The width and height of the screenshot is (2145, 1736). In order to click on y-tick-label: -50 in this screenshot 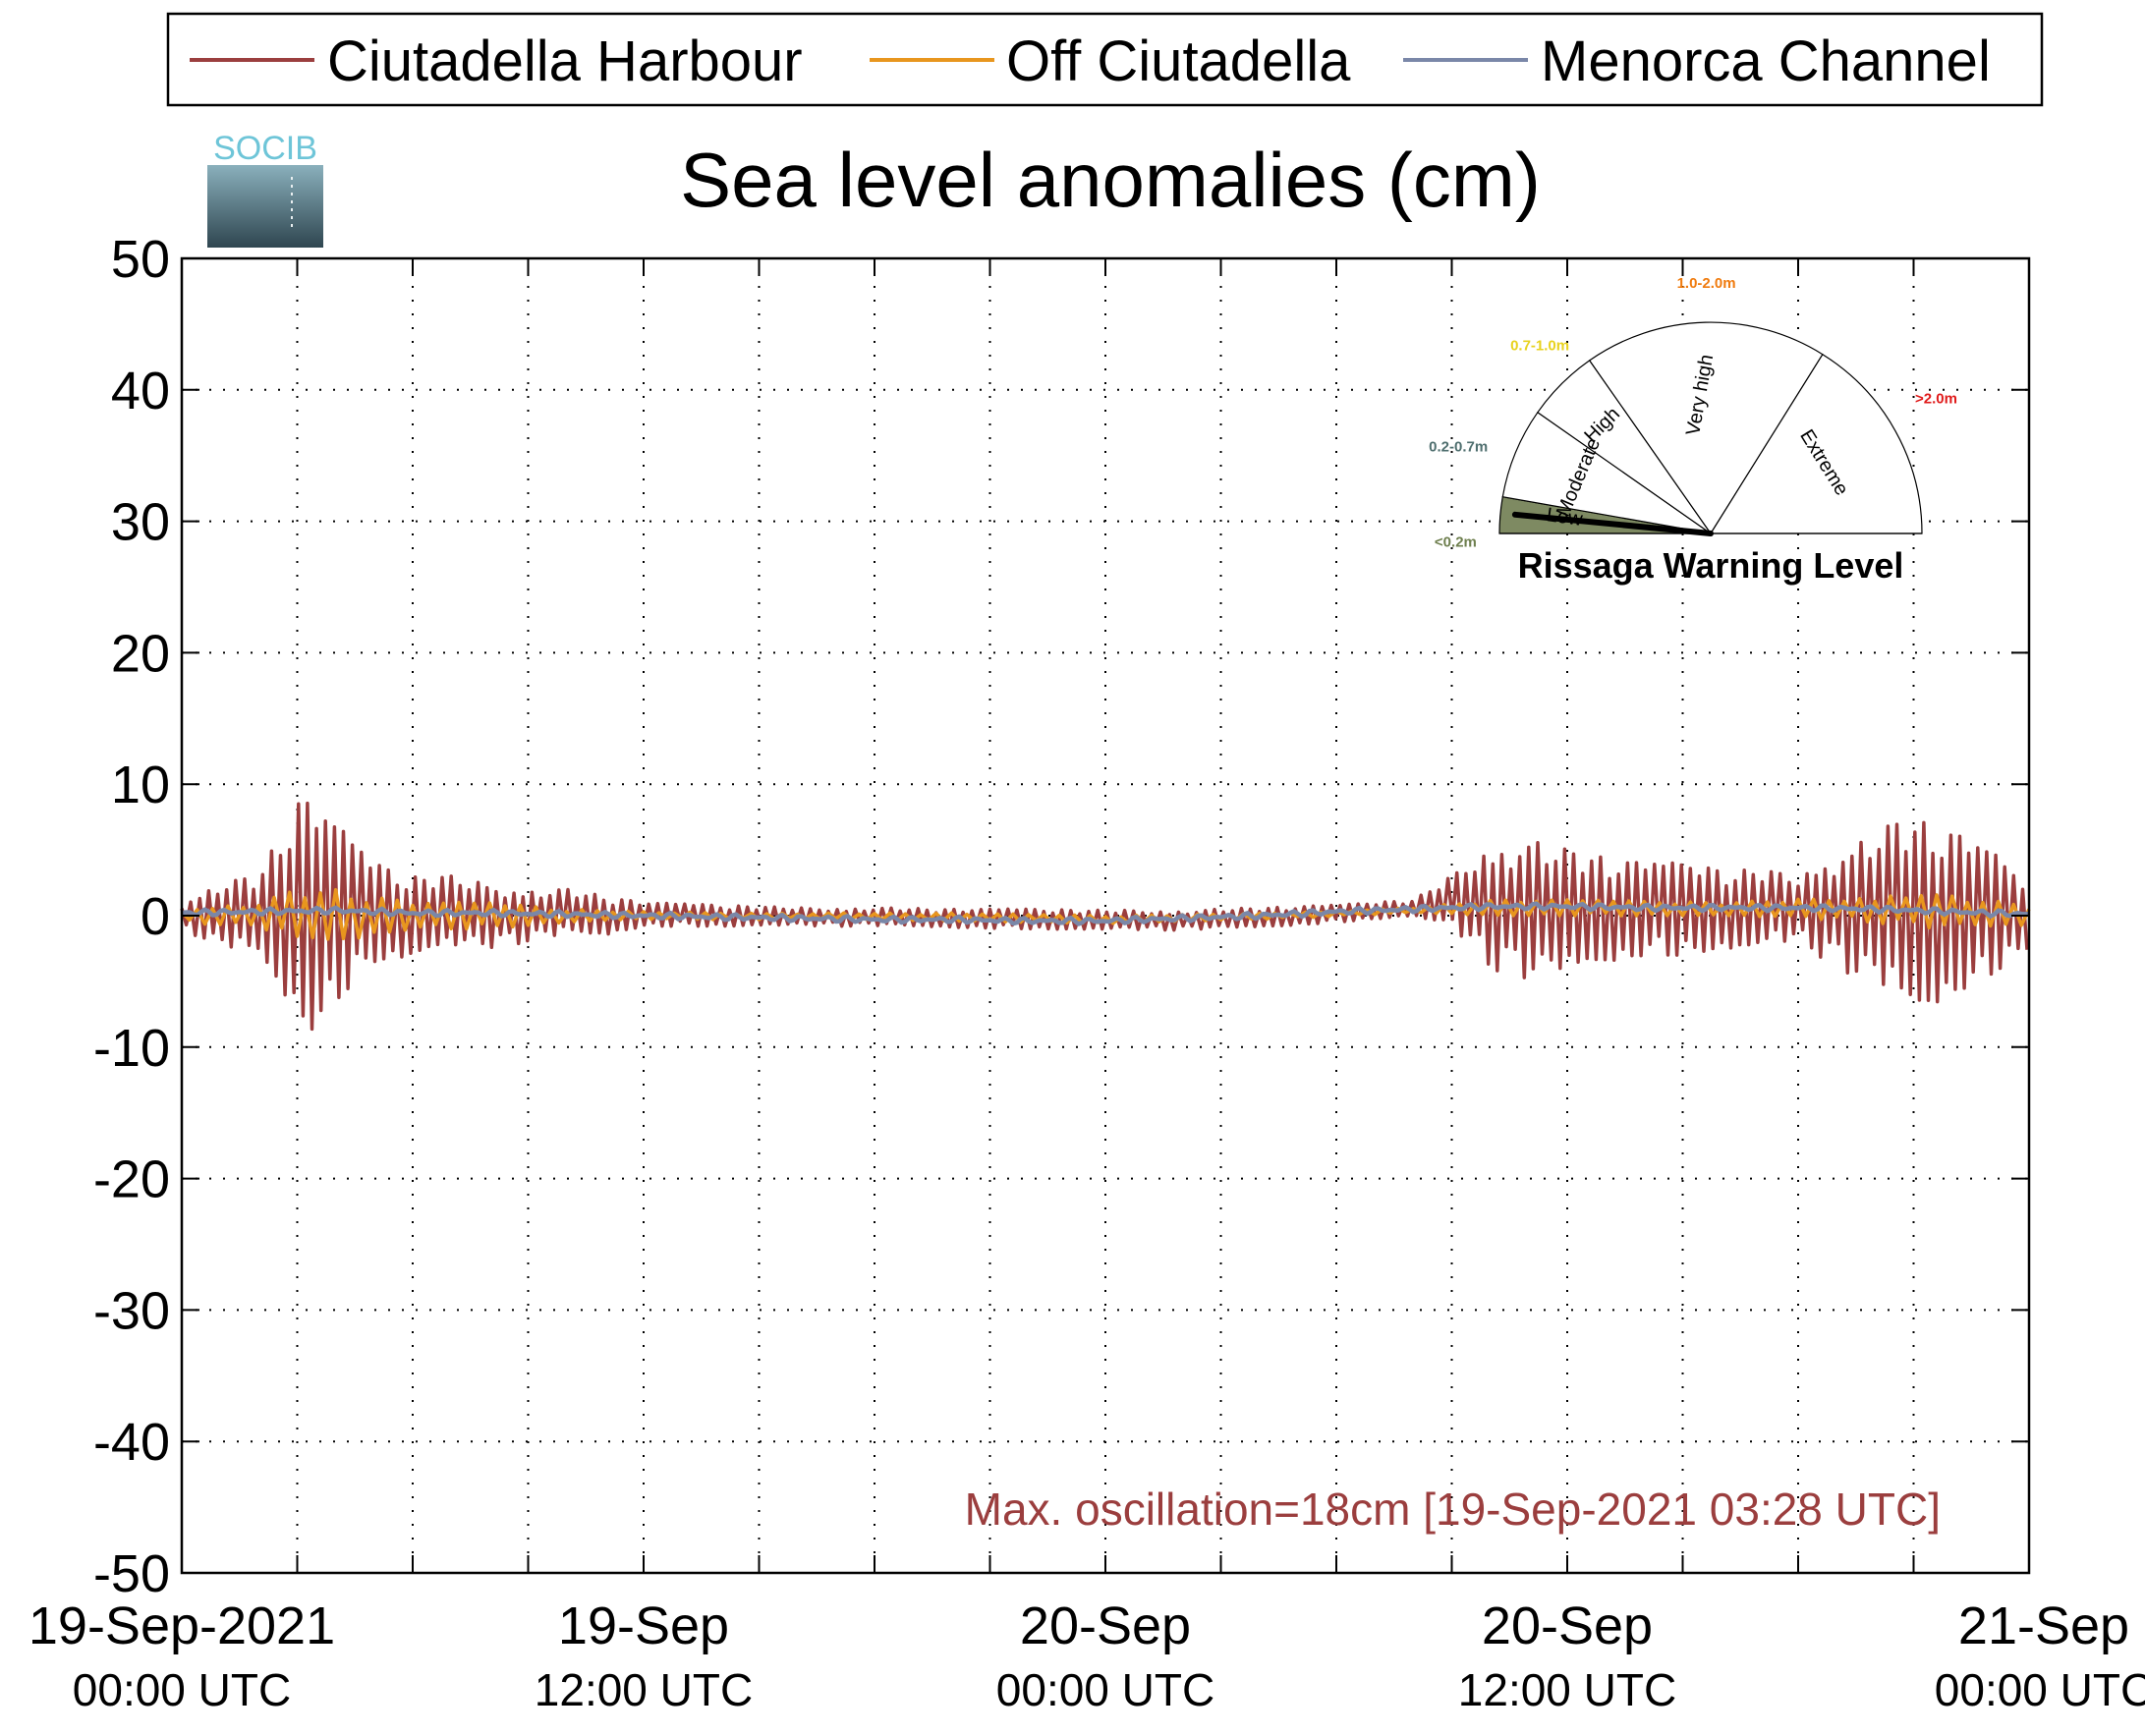, I will do `click(131, 1573)`.